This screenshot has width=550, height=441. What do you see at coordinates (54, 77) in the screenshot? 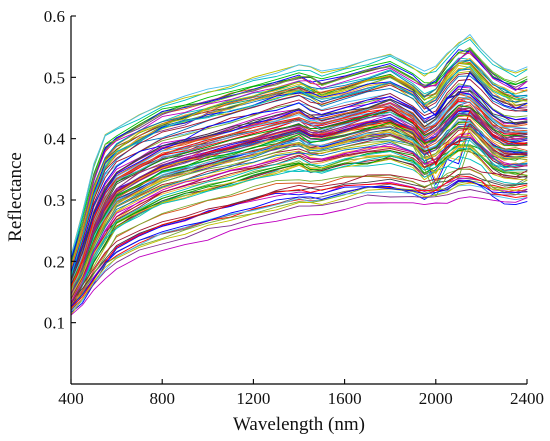
I see `y-tick-label: 0.5` at bounding box center [54, 77].